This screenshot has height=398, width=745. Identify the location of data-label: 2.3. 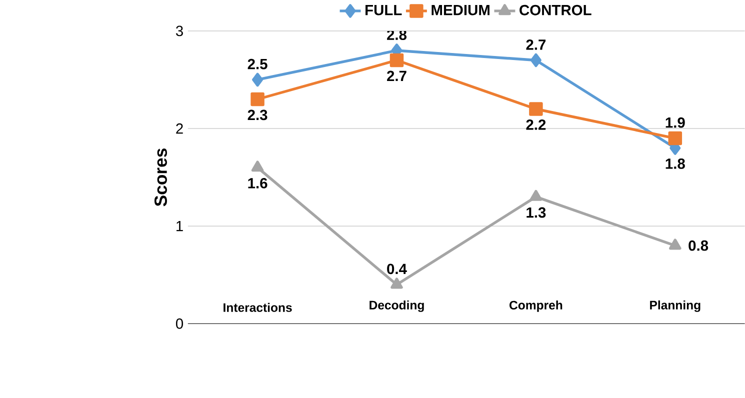
(258, 115).